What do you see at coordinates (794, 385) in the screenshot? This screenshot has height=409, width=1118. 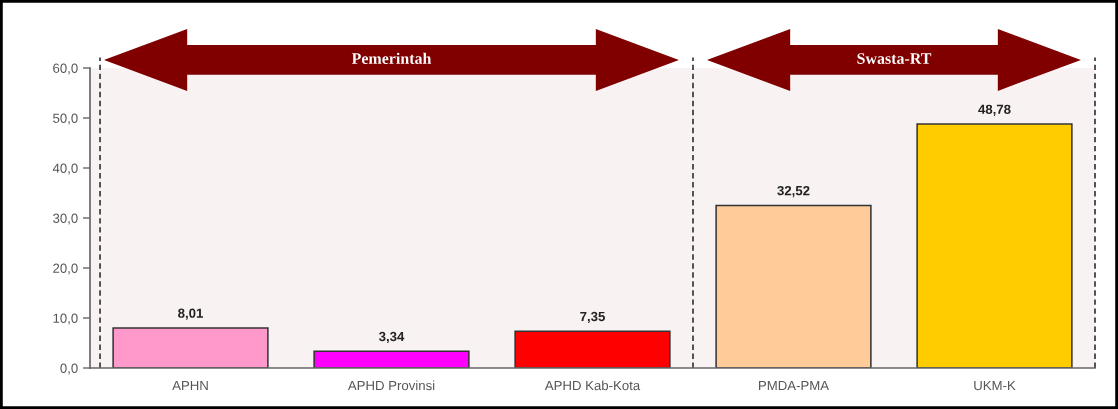 I see `x-tick-label: PMDA-PMA` at bounding box center [794, 385].